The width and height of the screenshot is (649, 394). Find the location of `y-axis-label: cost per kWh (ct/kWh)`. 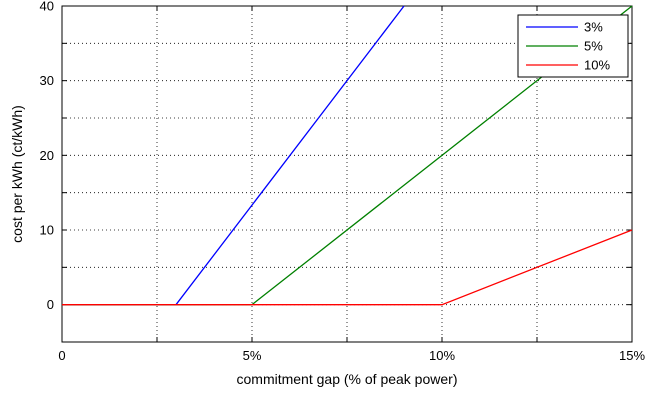

y-axis-label: cost per kWh (ct/kWh) is located at coordinates (17, 174).